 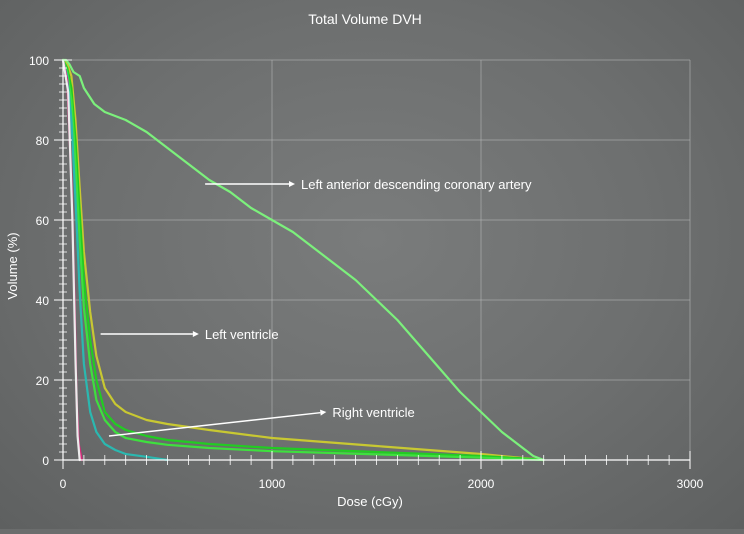 I want to click on x-tick-label: 1000, so click(x=272, y=484).